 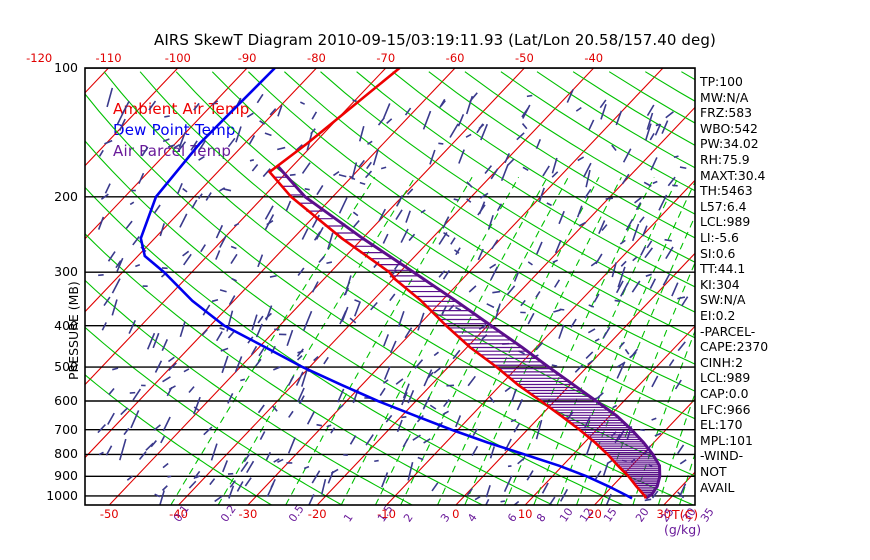 What do you see at coordinates (524, 58) in the screenshot?
I see `top-temp-tick: -50` at bounding box center [524, 58].